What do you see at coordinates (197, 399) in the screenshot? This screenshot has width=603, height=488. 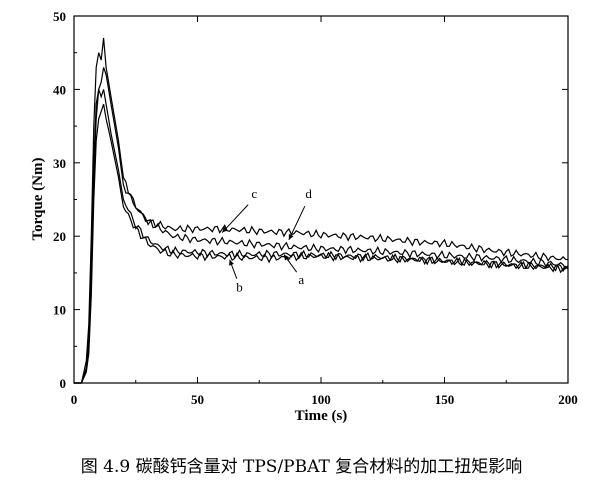 I see `x-tick-label: 50` at bounding box center [197, 399].